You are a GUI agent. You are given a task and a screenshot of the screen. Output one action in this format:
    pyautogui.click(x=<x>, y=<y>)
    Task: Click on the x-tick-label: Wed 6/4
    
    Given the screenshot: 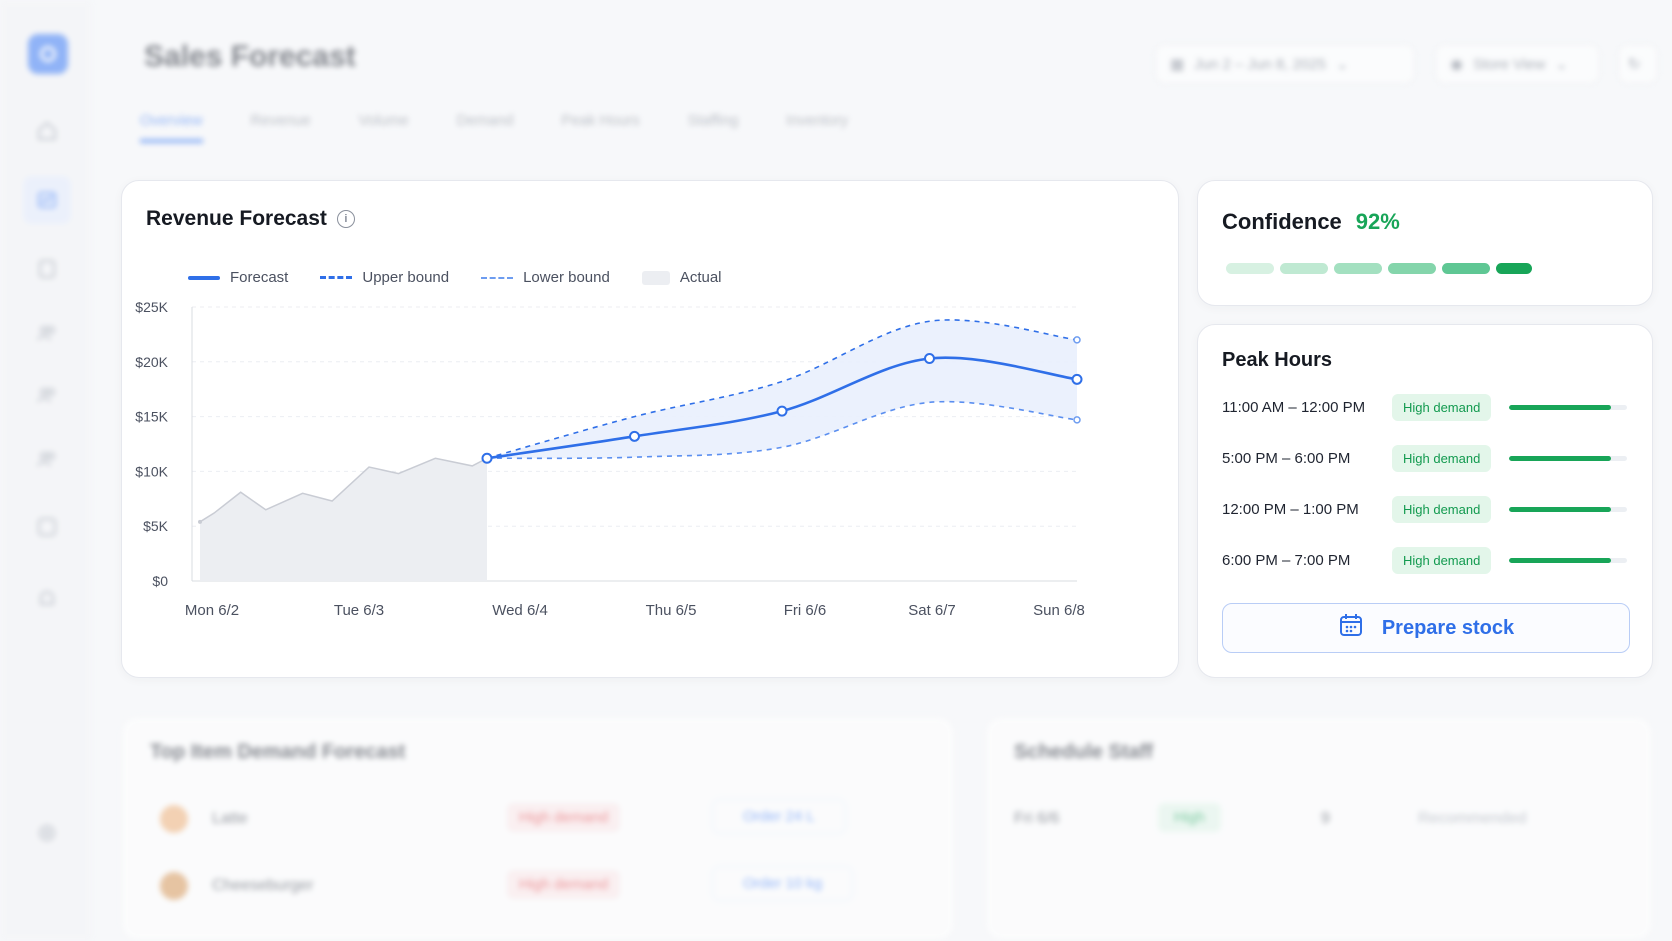 What is the action you would take?
    pyautogui.click(x=520, y=610)
    